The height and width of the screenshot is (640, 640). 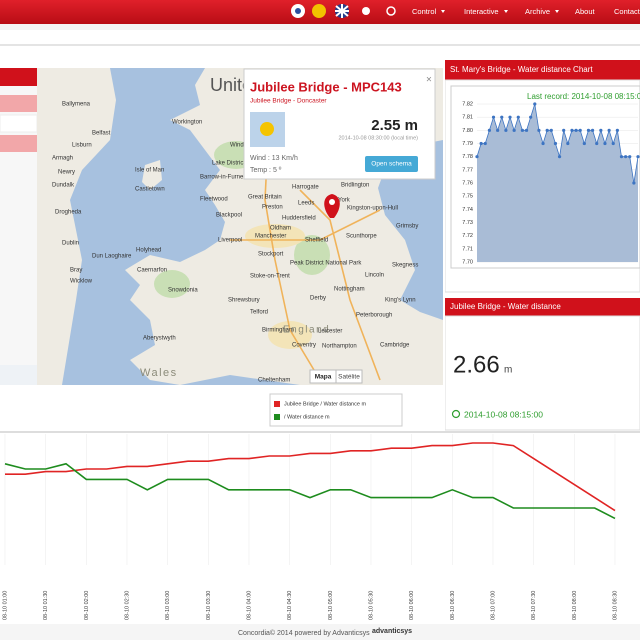 I want to click on map-label: Wicklow, so click(x=81, y=282).